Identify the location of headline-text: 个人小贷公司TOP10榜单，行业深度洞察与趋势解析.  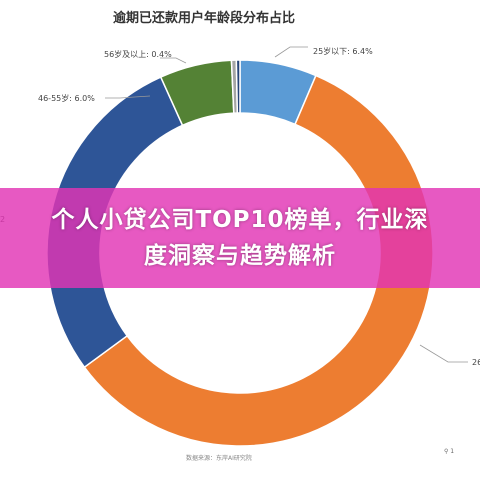
(240, 238).